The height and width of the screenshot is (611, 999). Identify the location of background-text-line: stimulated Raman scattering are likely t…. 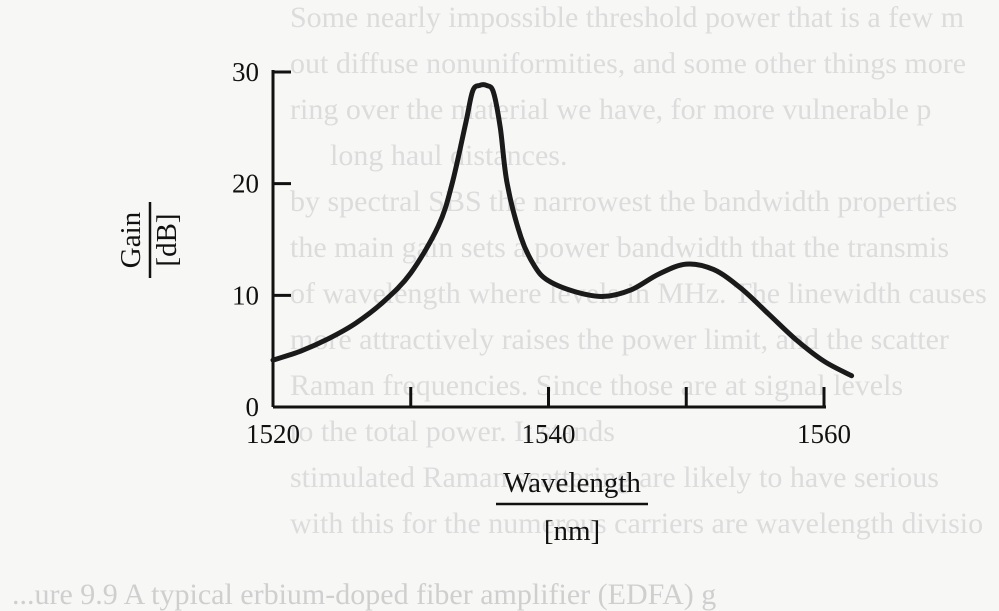
(614, 477).